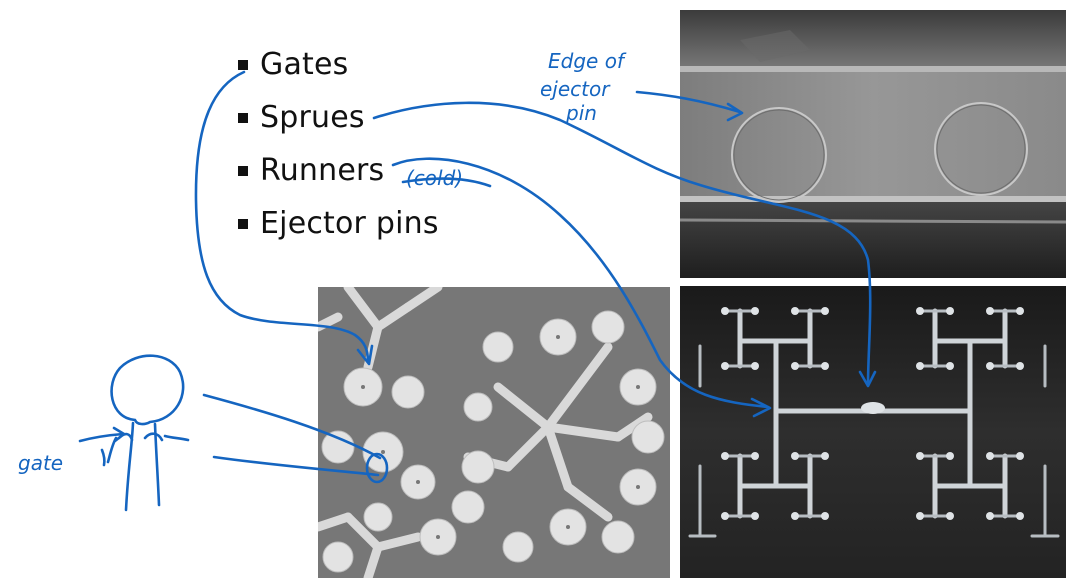 The image size is (1076, 578). What do you see at coordinates (40, 463) in the screenshot?
I see `gate-label: gate` at bounding box center [40, 463].